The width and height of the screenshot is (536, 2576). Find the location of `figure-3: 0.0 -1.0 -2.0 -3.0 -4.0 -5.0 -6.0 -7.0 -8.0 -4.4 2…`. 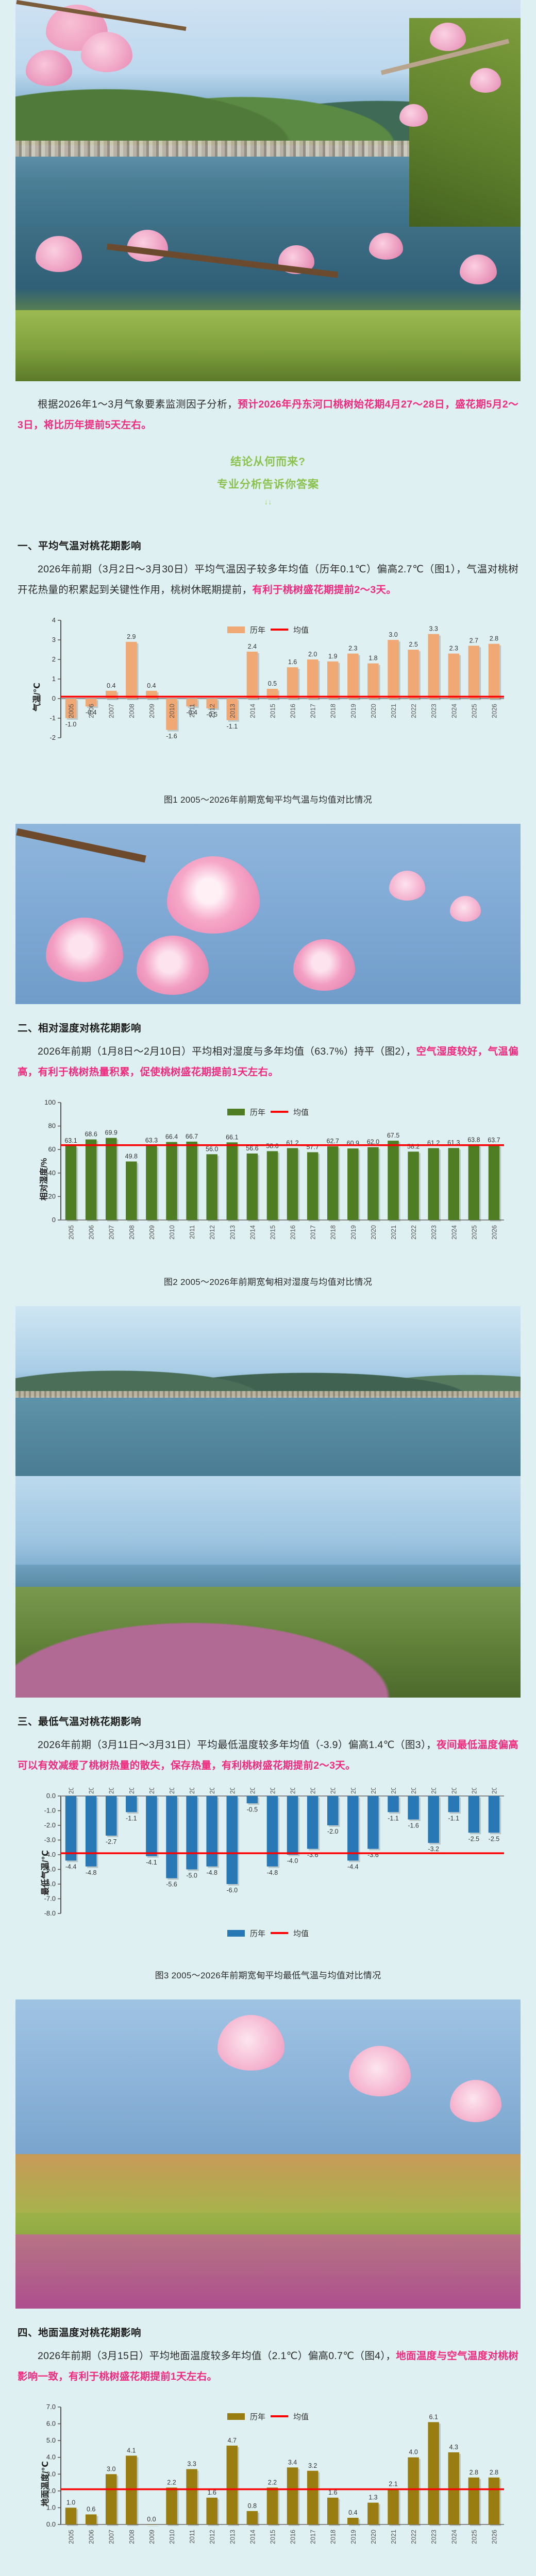

figure-3: 0.0 -1.0 -2.0 -3.0 -4.0 -5.0 -6.0 -7.0 -8.0 -4.4 2… is located at coordinates (268, 1888).